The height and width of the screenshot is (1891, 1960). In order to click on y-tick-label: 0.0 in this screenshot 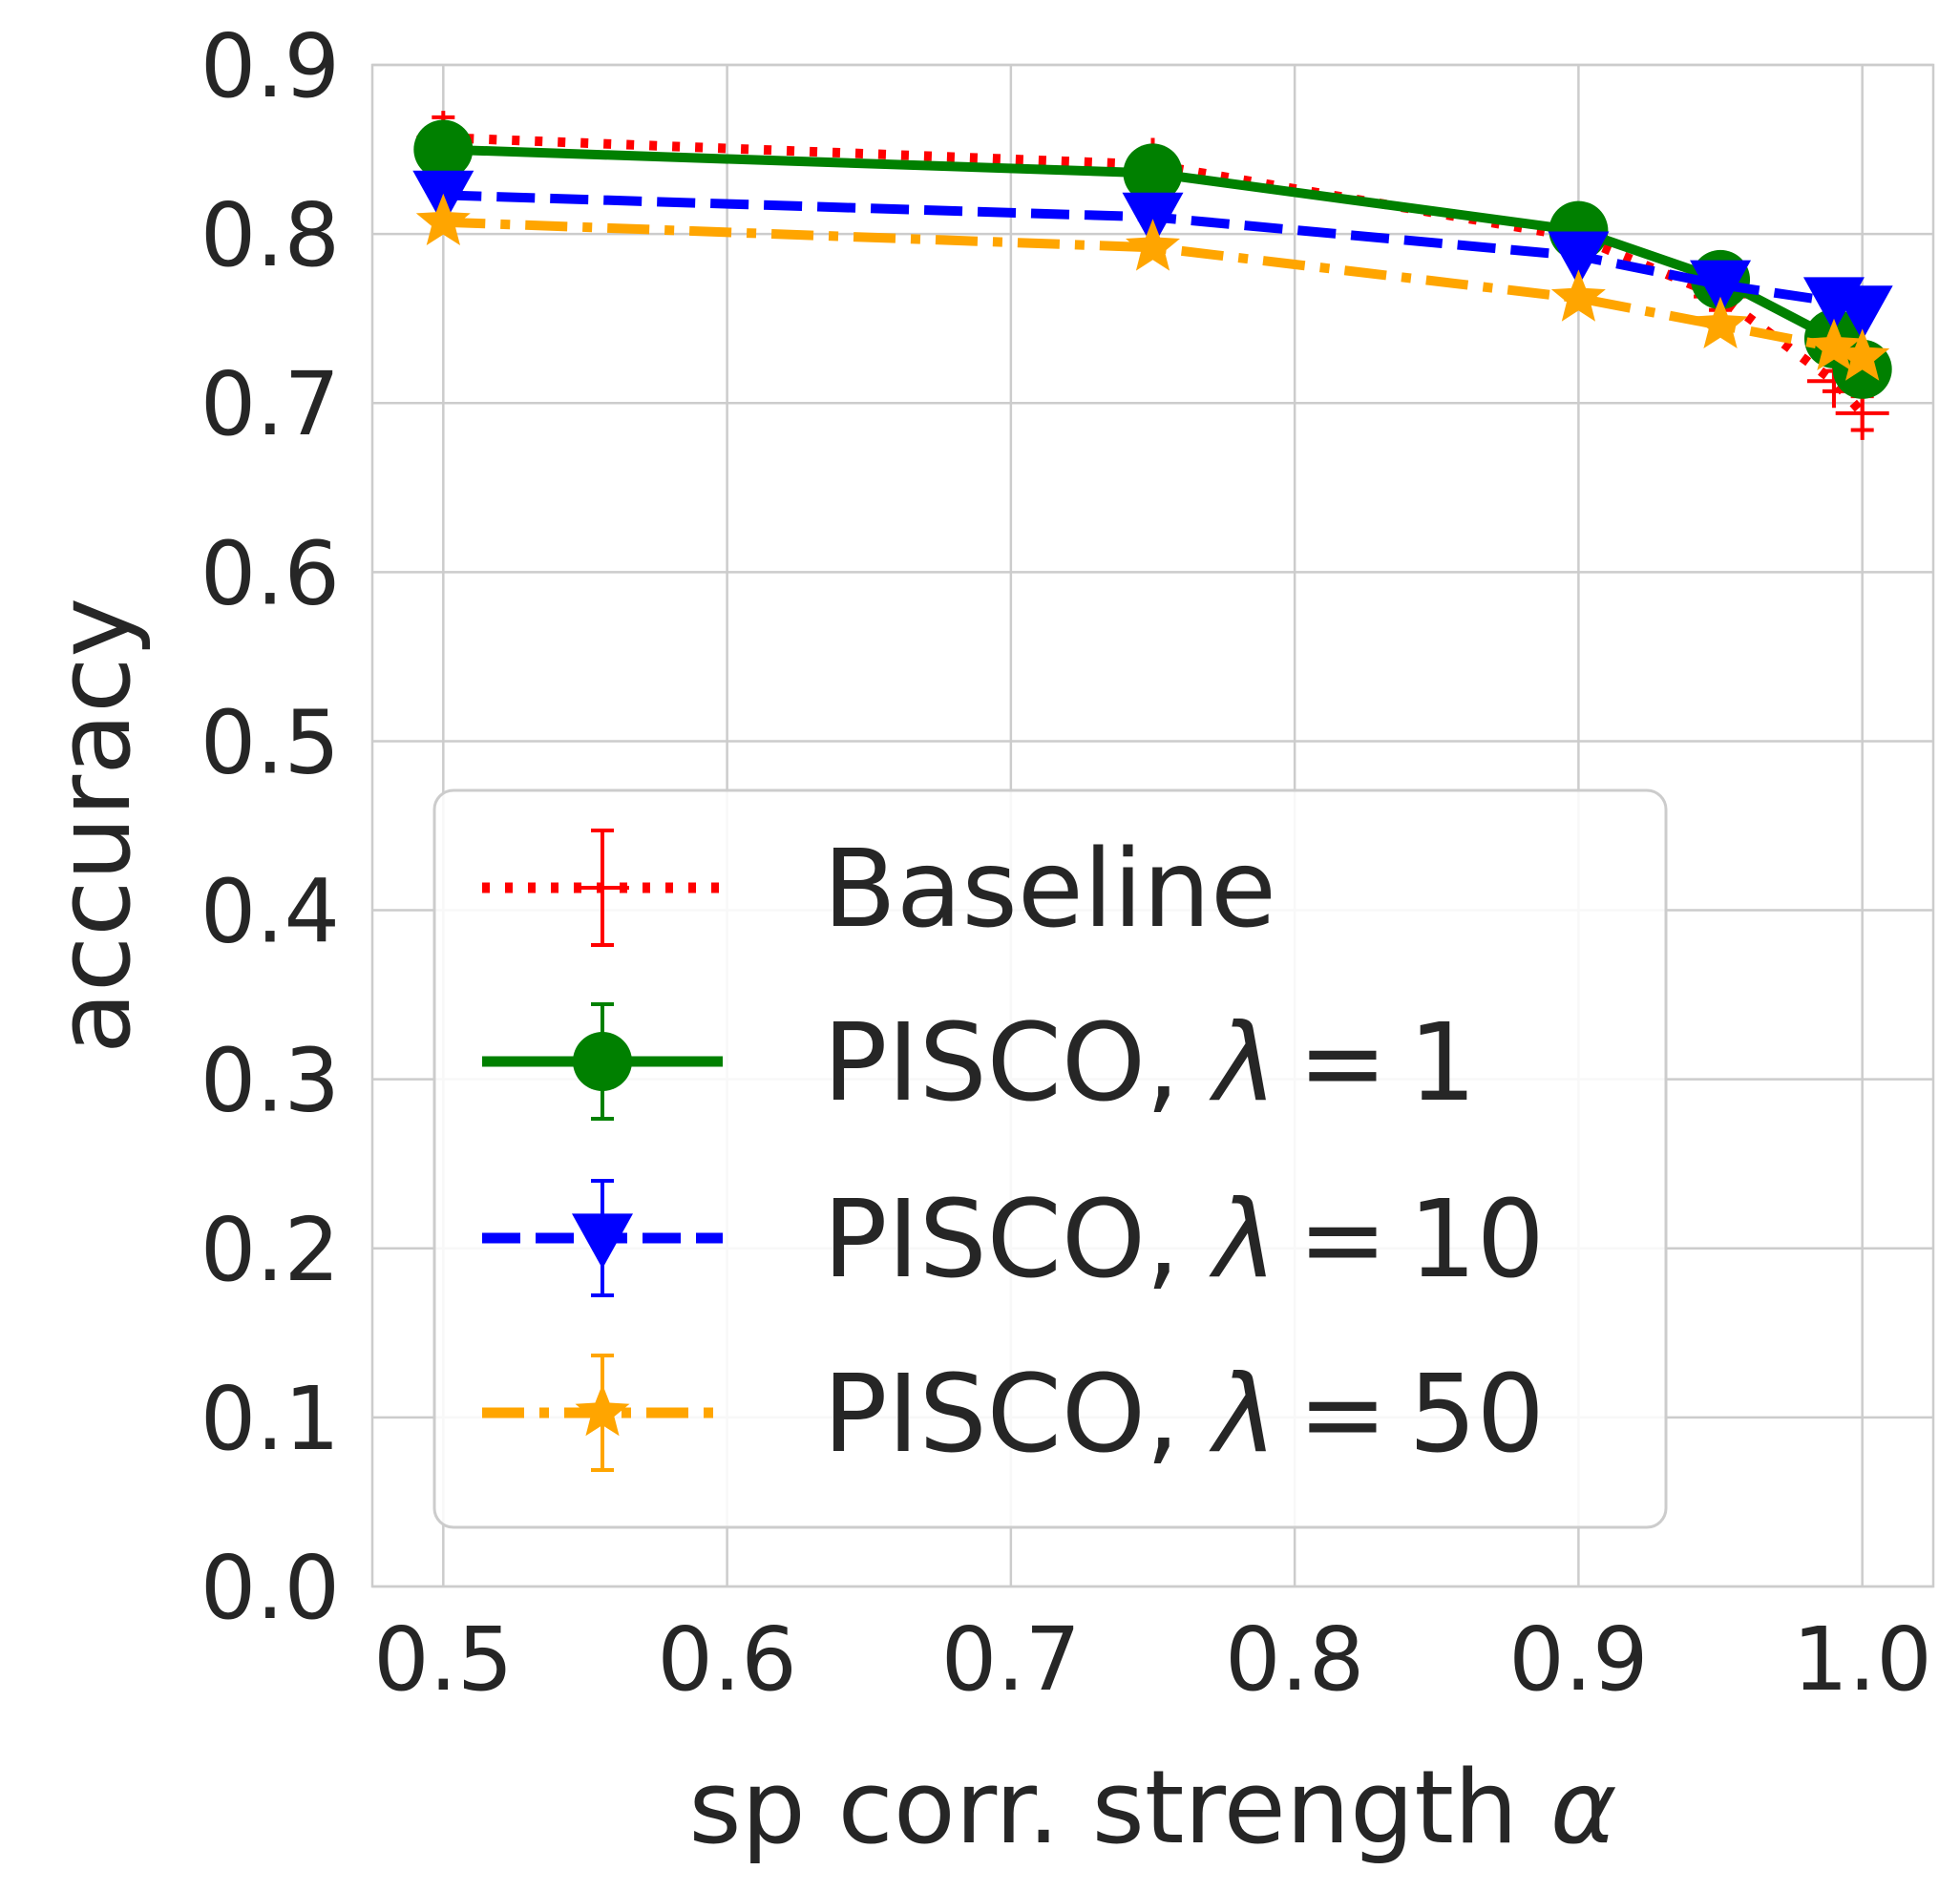, I will do `click(270, 1588)`.